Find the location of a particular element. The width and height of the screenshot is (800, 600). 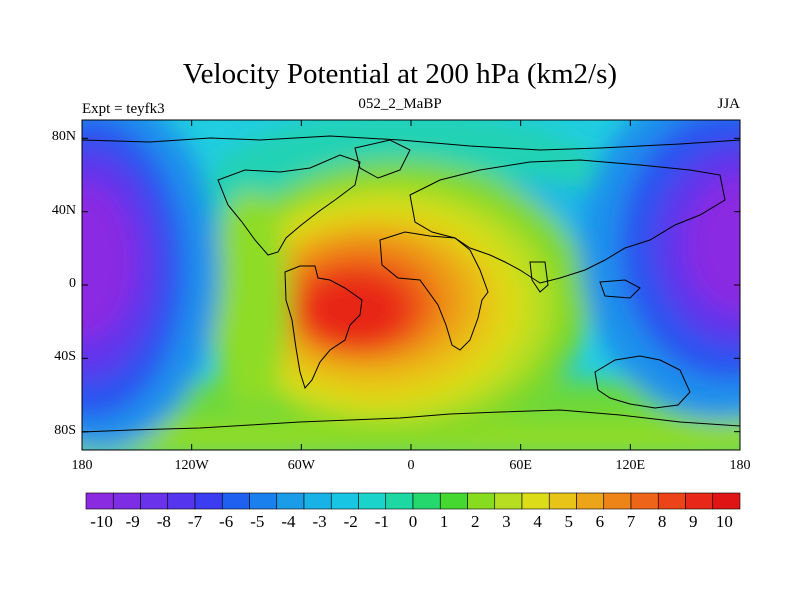

colorbar-tick-label: 4 is located at coordinates (537, 521).